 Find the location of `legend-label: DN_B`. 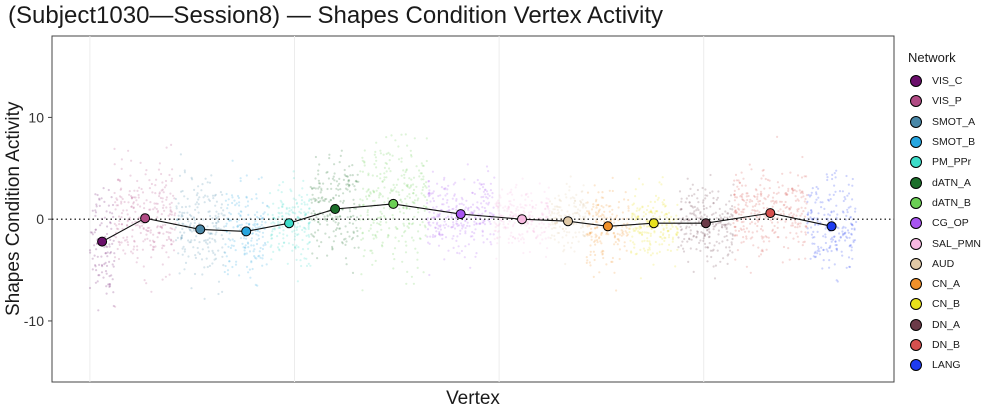

legend-label: DN_B is located at coordinates (946, 345).